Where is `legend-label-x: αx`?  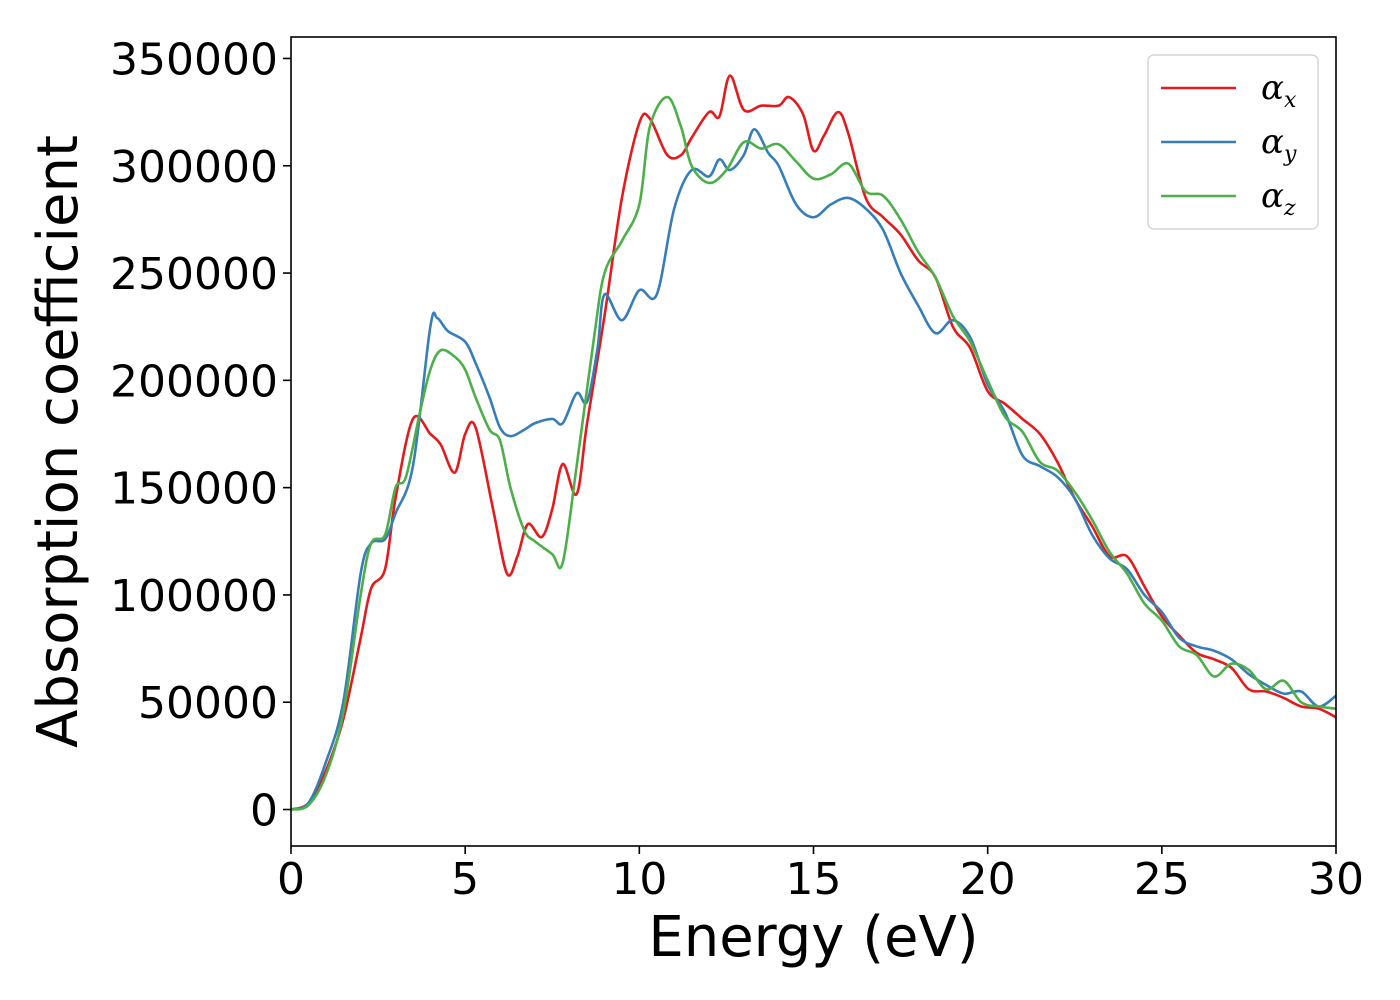 legend-label-x: αx is located at coordinates (1279, 90).